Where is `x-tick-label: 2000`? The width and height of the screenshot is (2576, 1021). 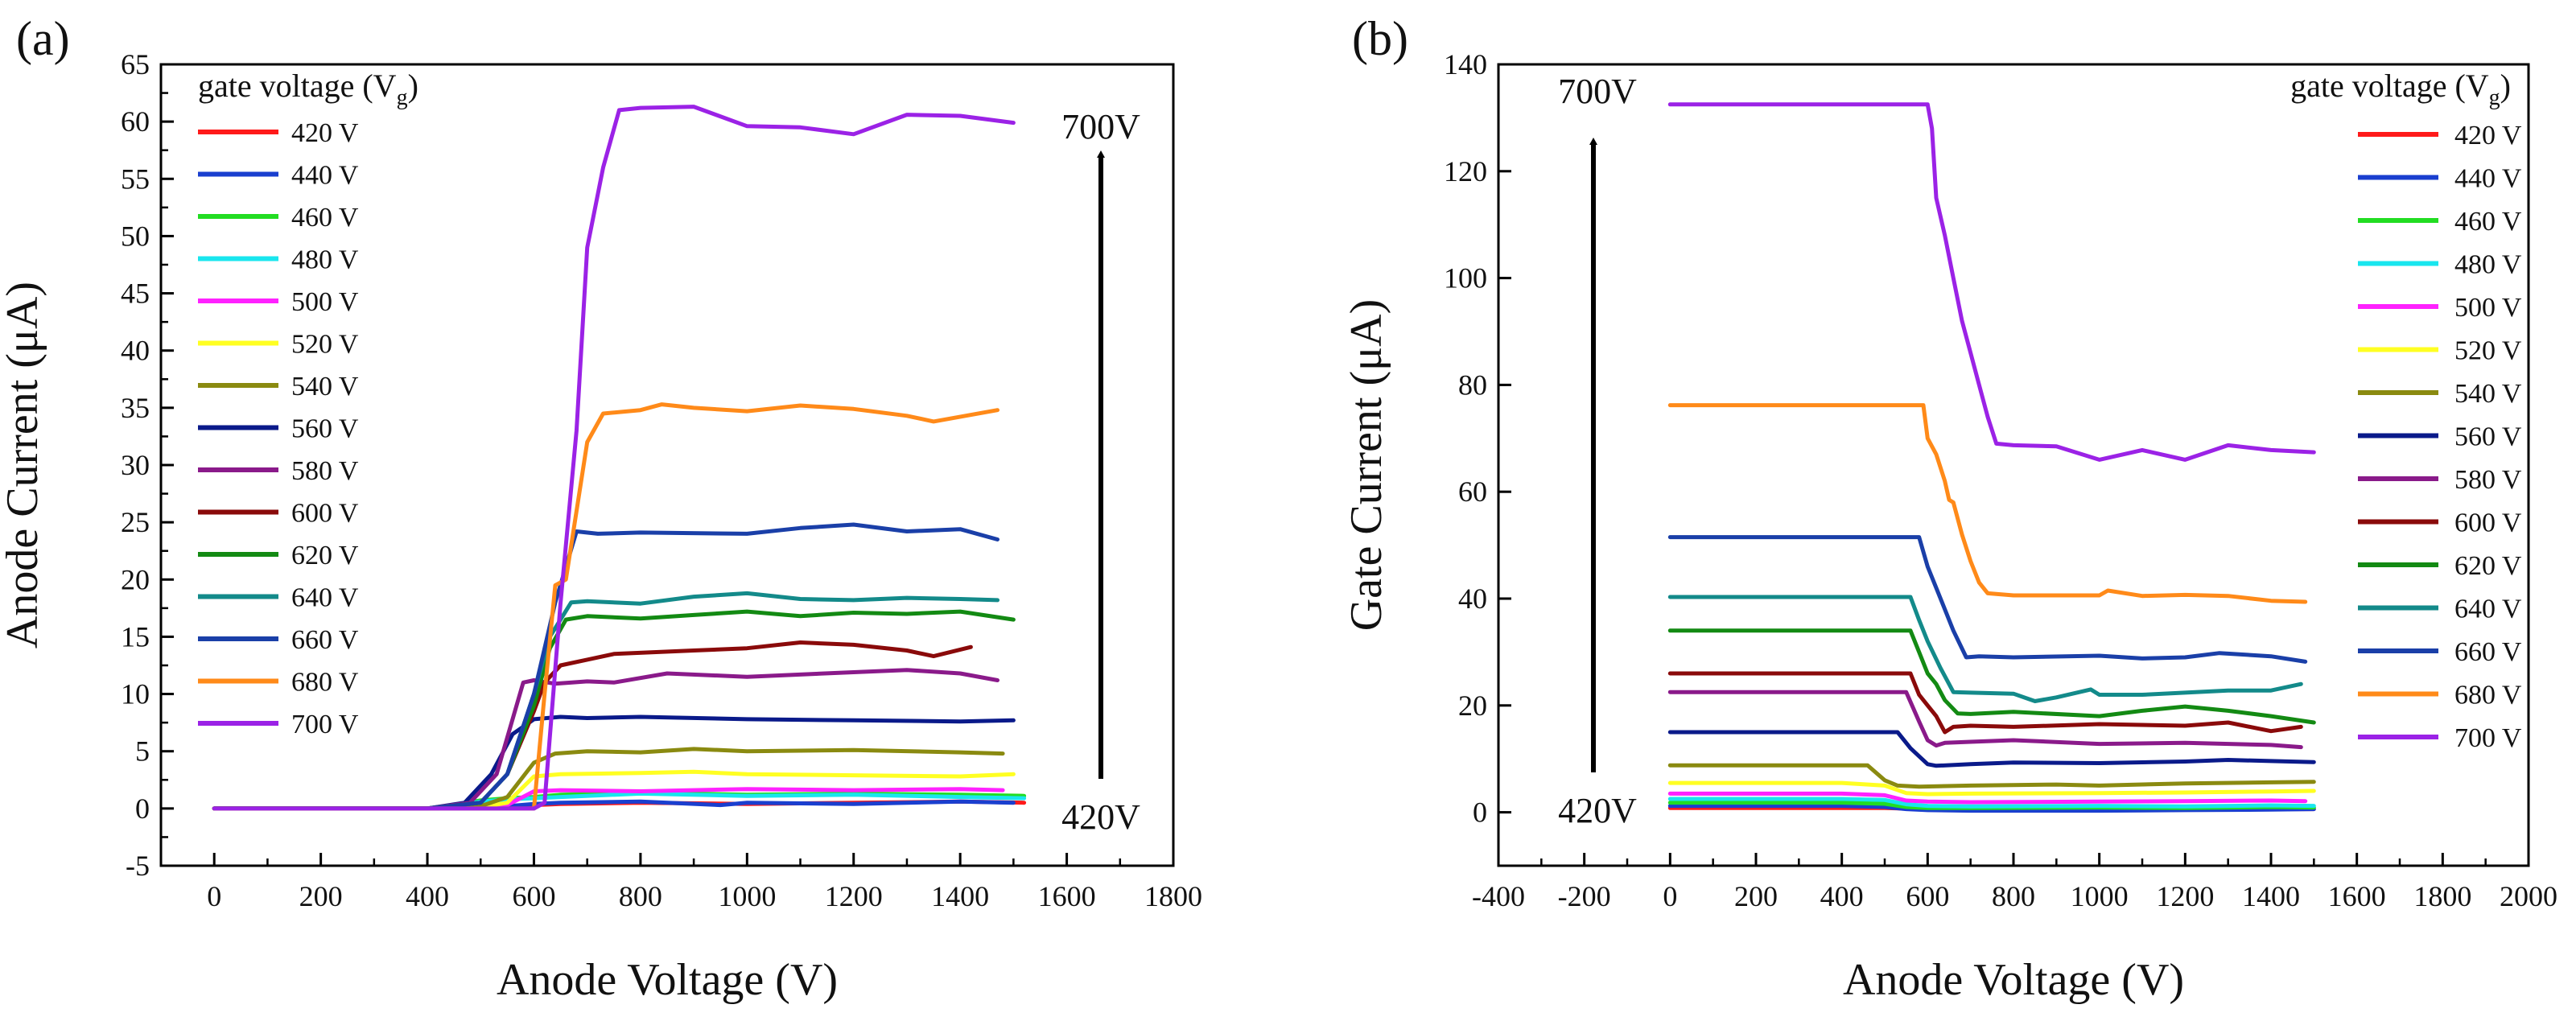 x-tick-label: 2000 is located at coordinates (2528, 896).